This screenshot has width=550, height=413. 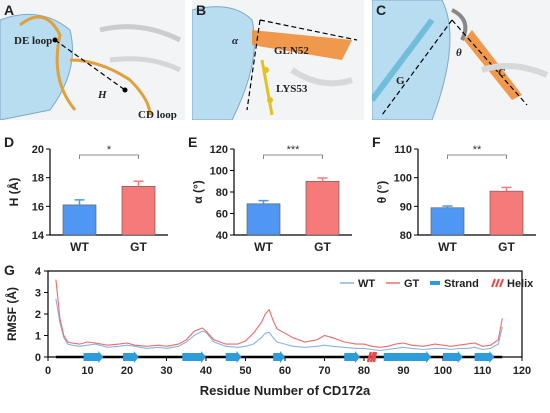 I want to click on y-tick-label: 40, so click(x=222, y=236).